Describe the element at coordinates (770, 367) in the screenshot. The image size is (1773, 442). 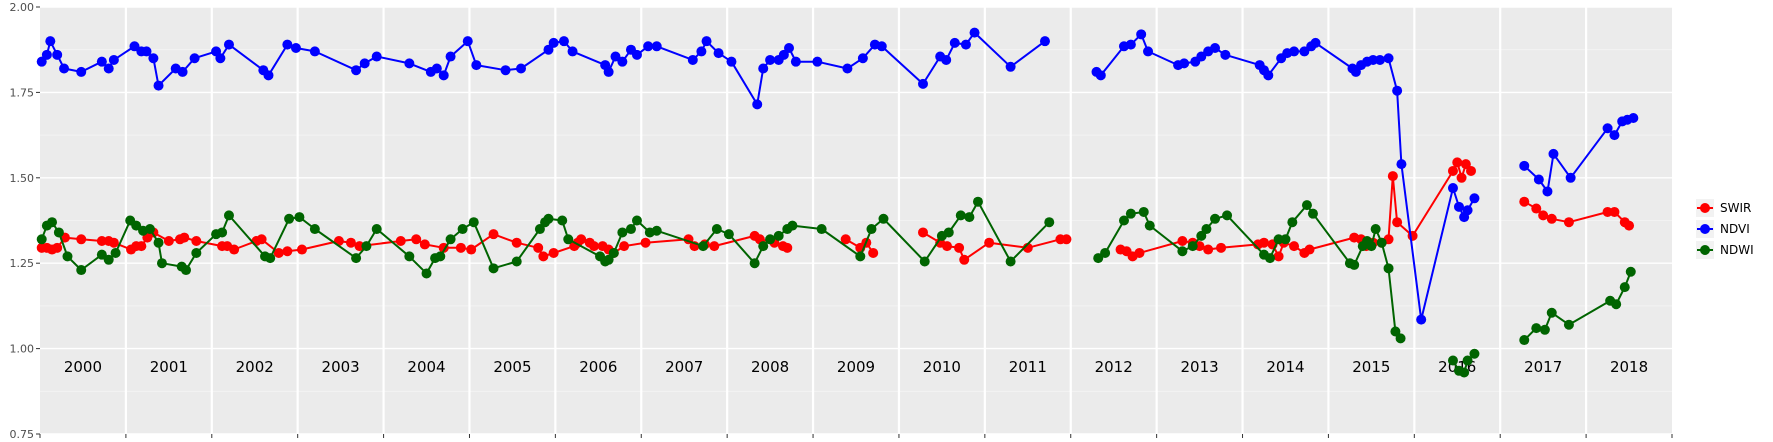
I see `year-label: 2008` at that location.